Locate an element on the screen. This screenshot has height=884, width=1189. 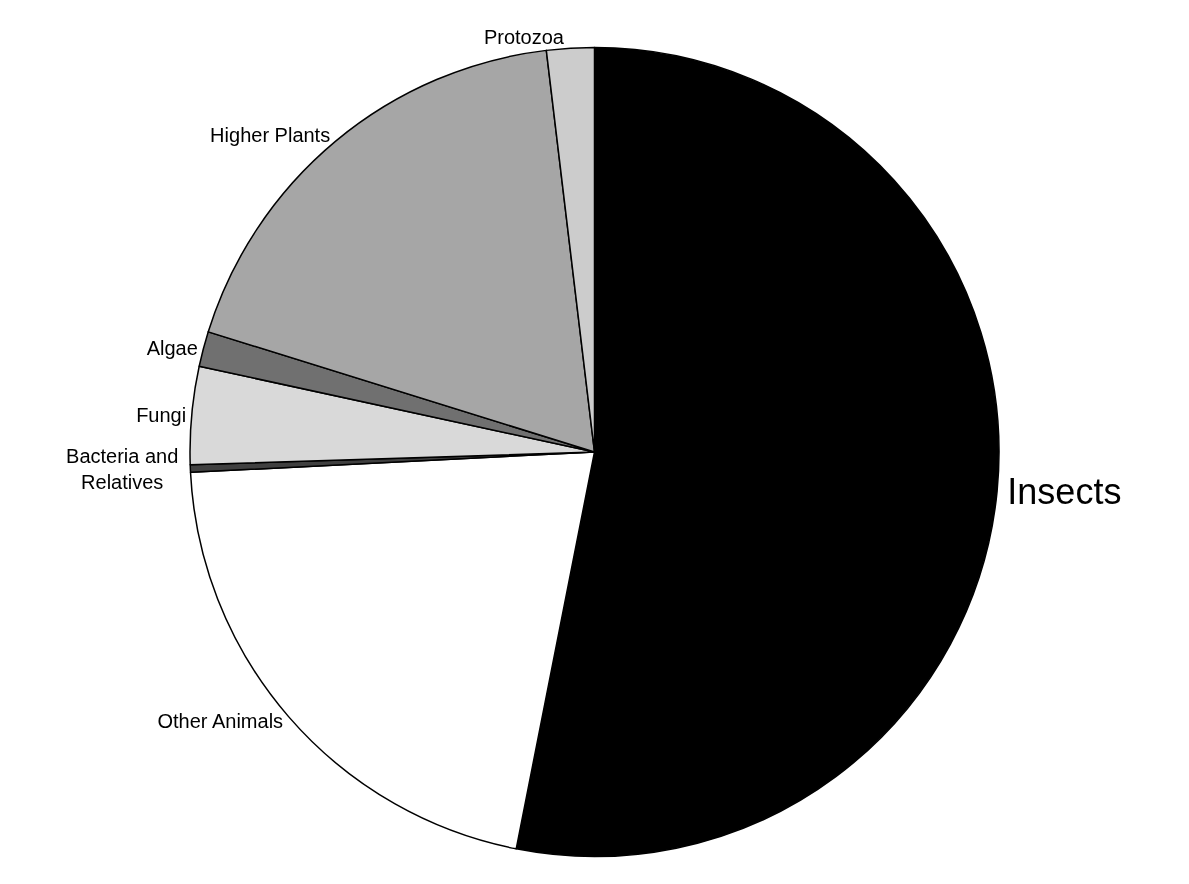
slice-label: Insects is located at coordinates (1064, 492).